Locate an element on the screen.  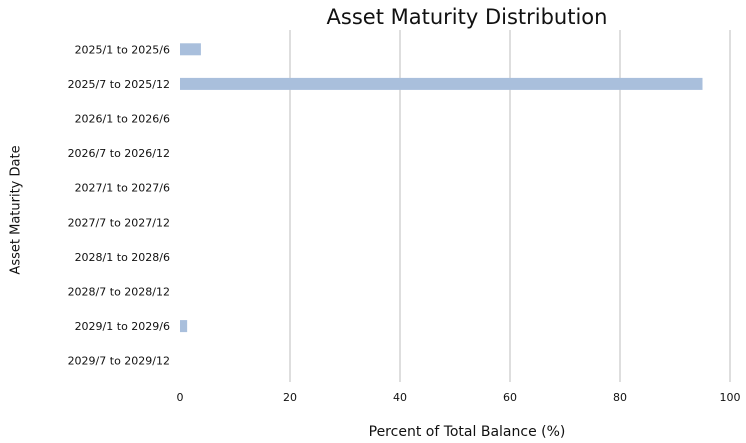
y-axis-label: Asset Maturity Date is located at coordinates (16, 209).